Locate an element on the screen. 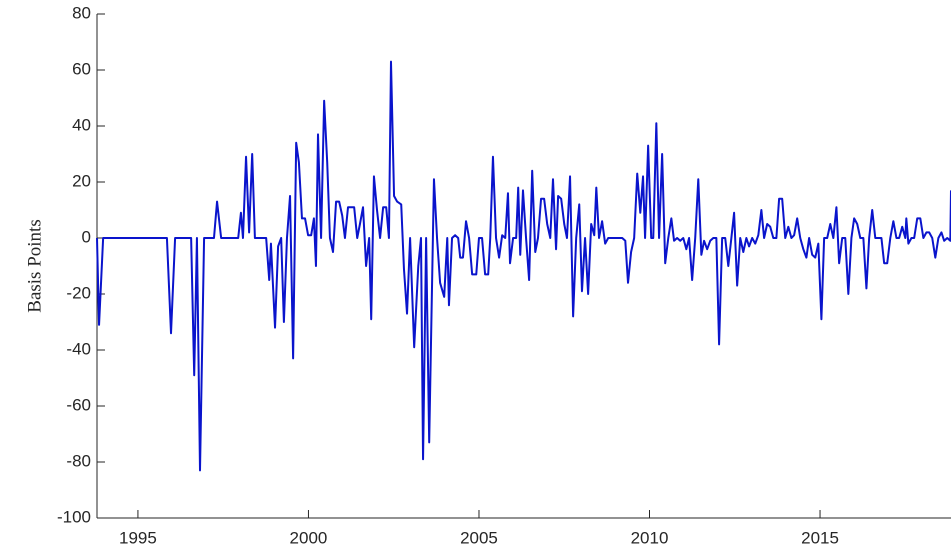 This screenshot has width=951, height=554. x-tick-label: 1995 is located at coordinates (138, 537).